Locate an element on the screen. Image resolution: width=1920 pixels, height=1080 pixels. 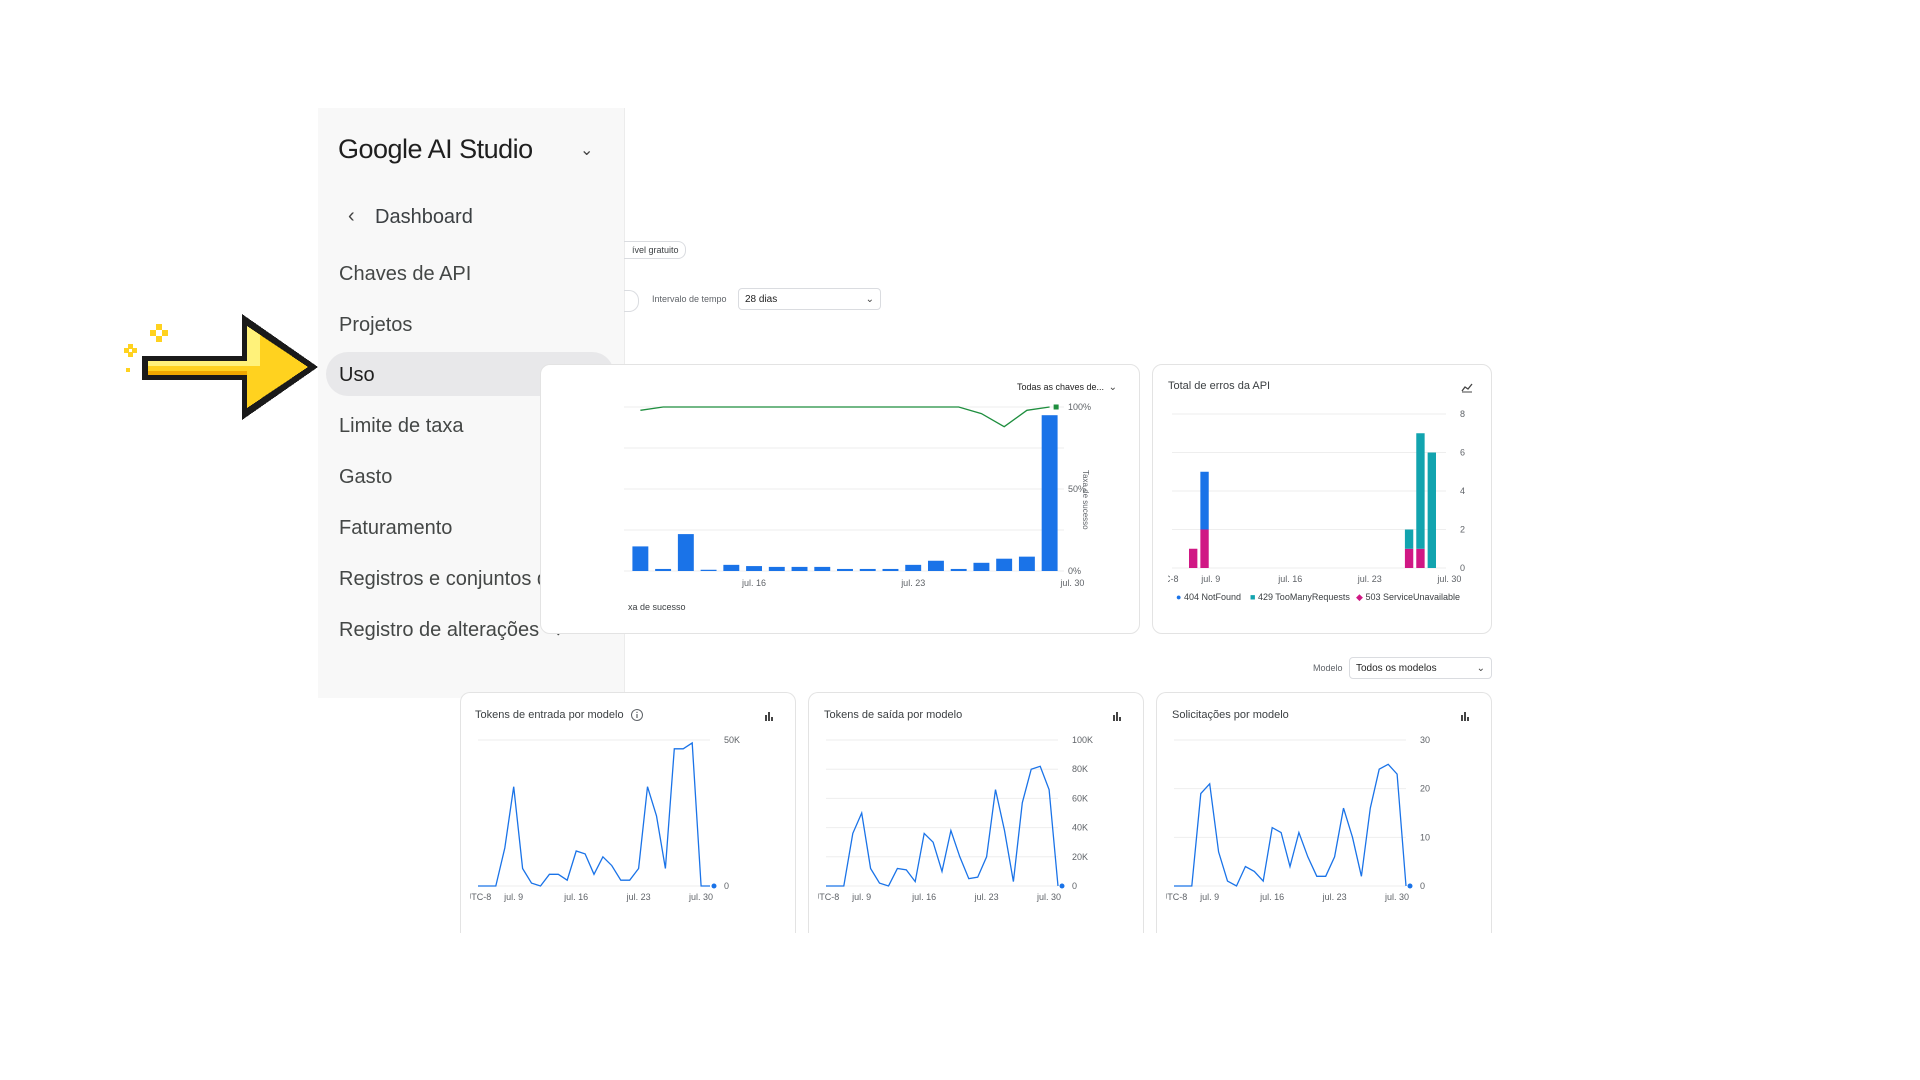
legend-item-503: ◆ 503 ServiceUnavailable is located at coordinates (1408, 597).